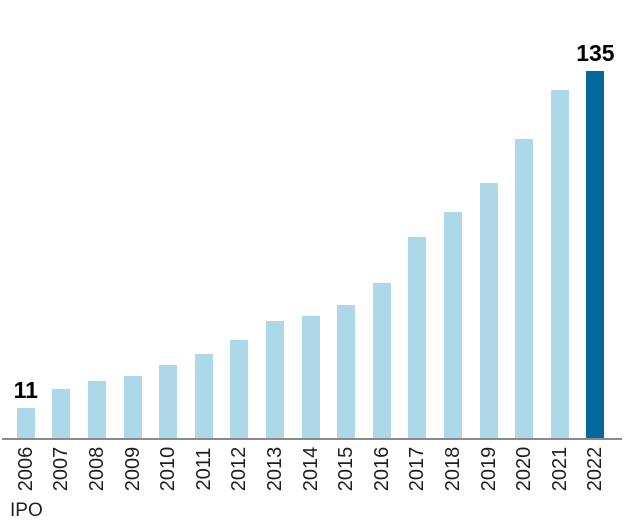  Describe the element at coordinates (524, 469) in the screenshot. I see `x-tick-label-2020: 2020` at that location.